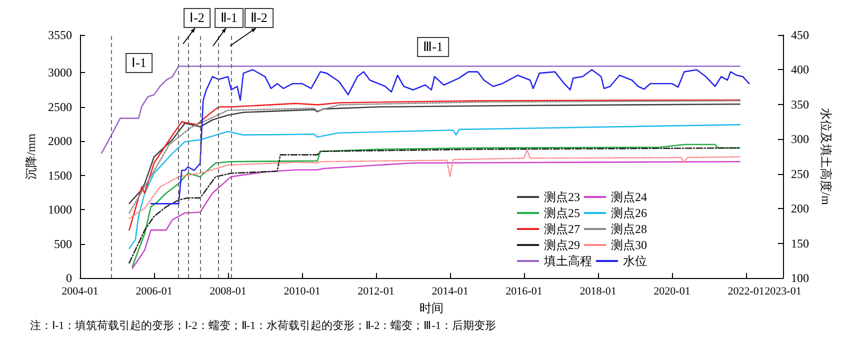 Image resolution: width=844 pixels, height=342 pixels. I want to click on x-tick-label: 2010-01, so click(302, 292).